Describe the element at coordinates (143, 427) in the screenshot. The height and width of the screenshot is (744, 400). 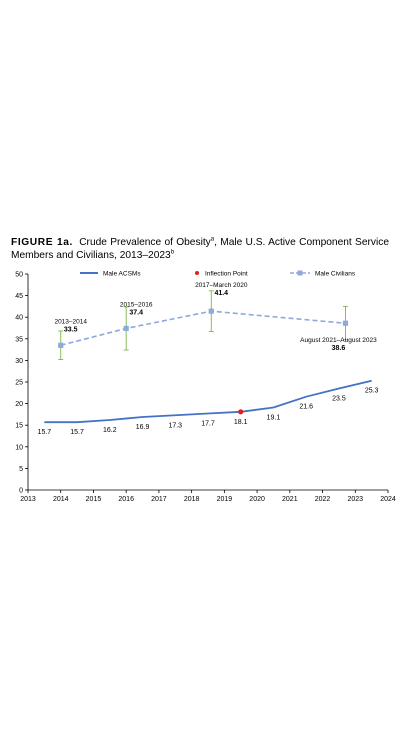
I see `acsm-value-label: 16.9` at that location.